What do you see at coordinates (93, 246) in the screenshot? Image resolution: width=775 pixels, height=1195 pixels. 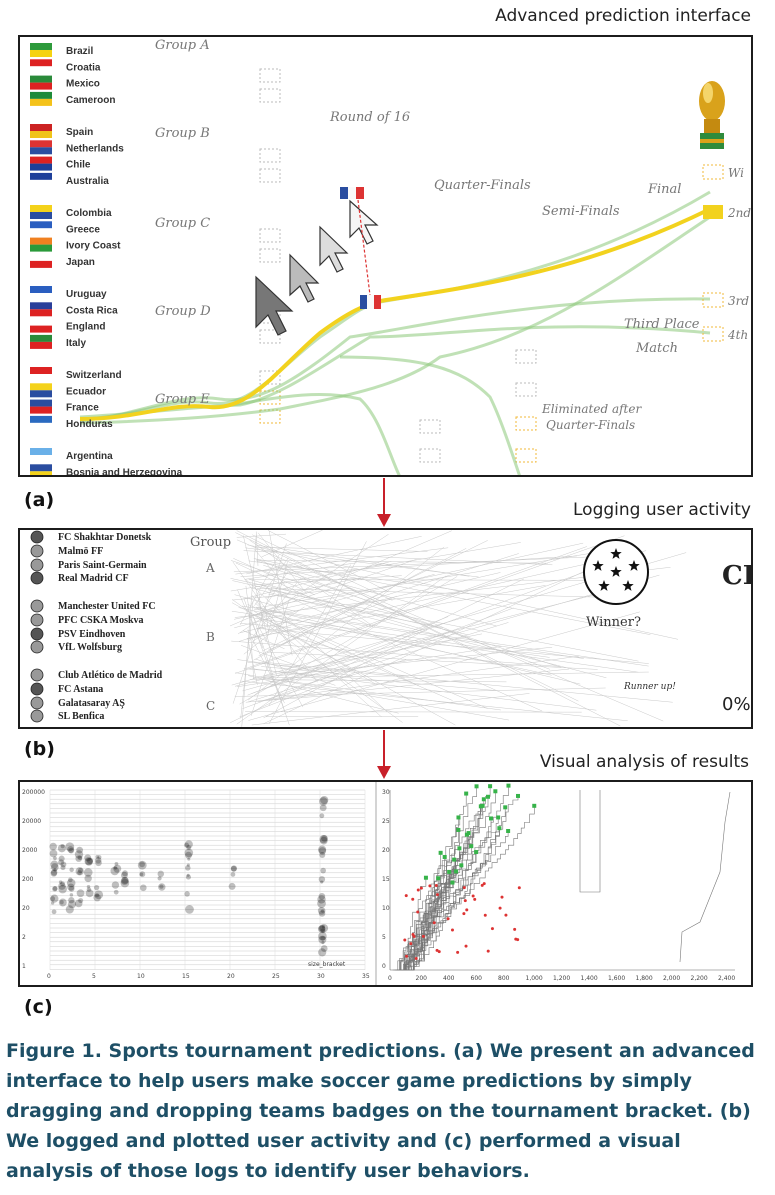 I see `team-name: Ivory Coast` at bounding box center [93, 246].